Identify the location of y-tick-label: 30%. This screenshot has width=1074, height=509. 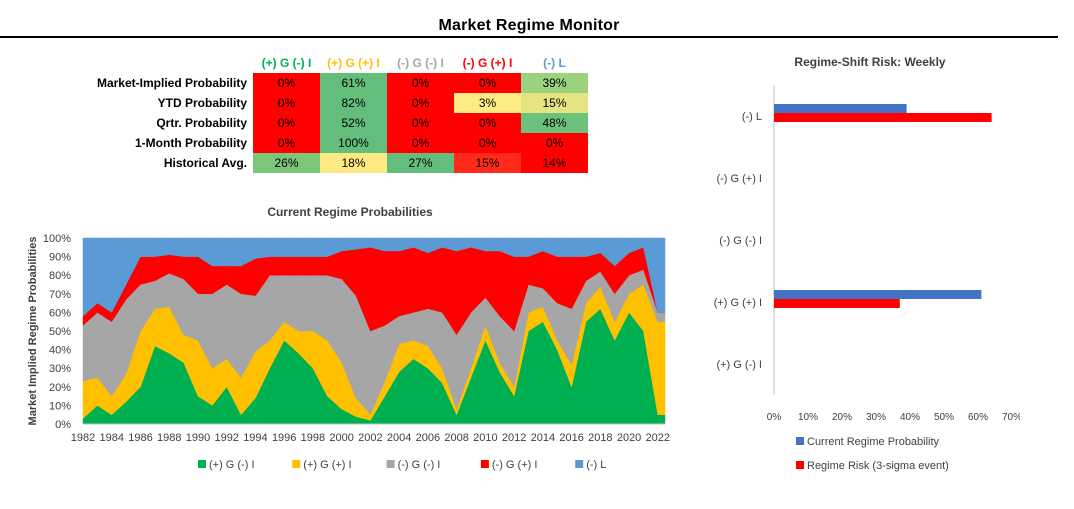
(60, 369).